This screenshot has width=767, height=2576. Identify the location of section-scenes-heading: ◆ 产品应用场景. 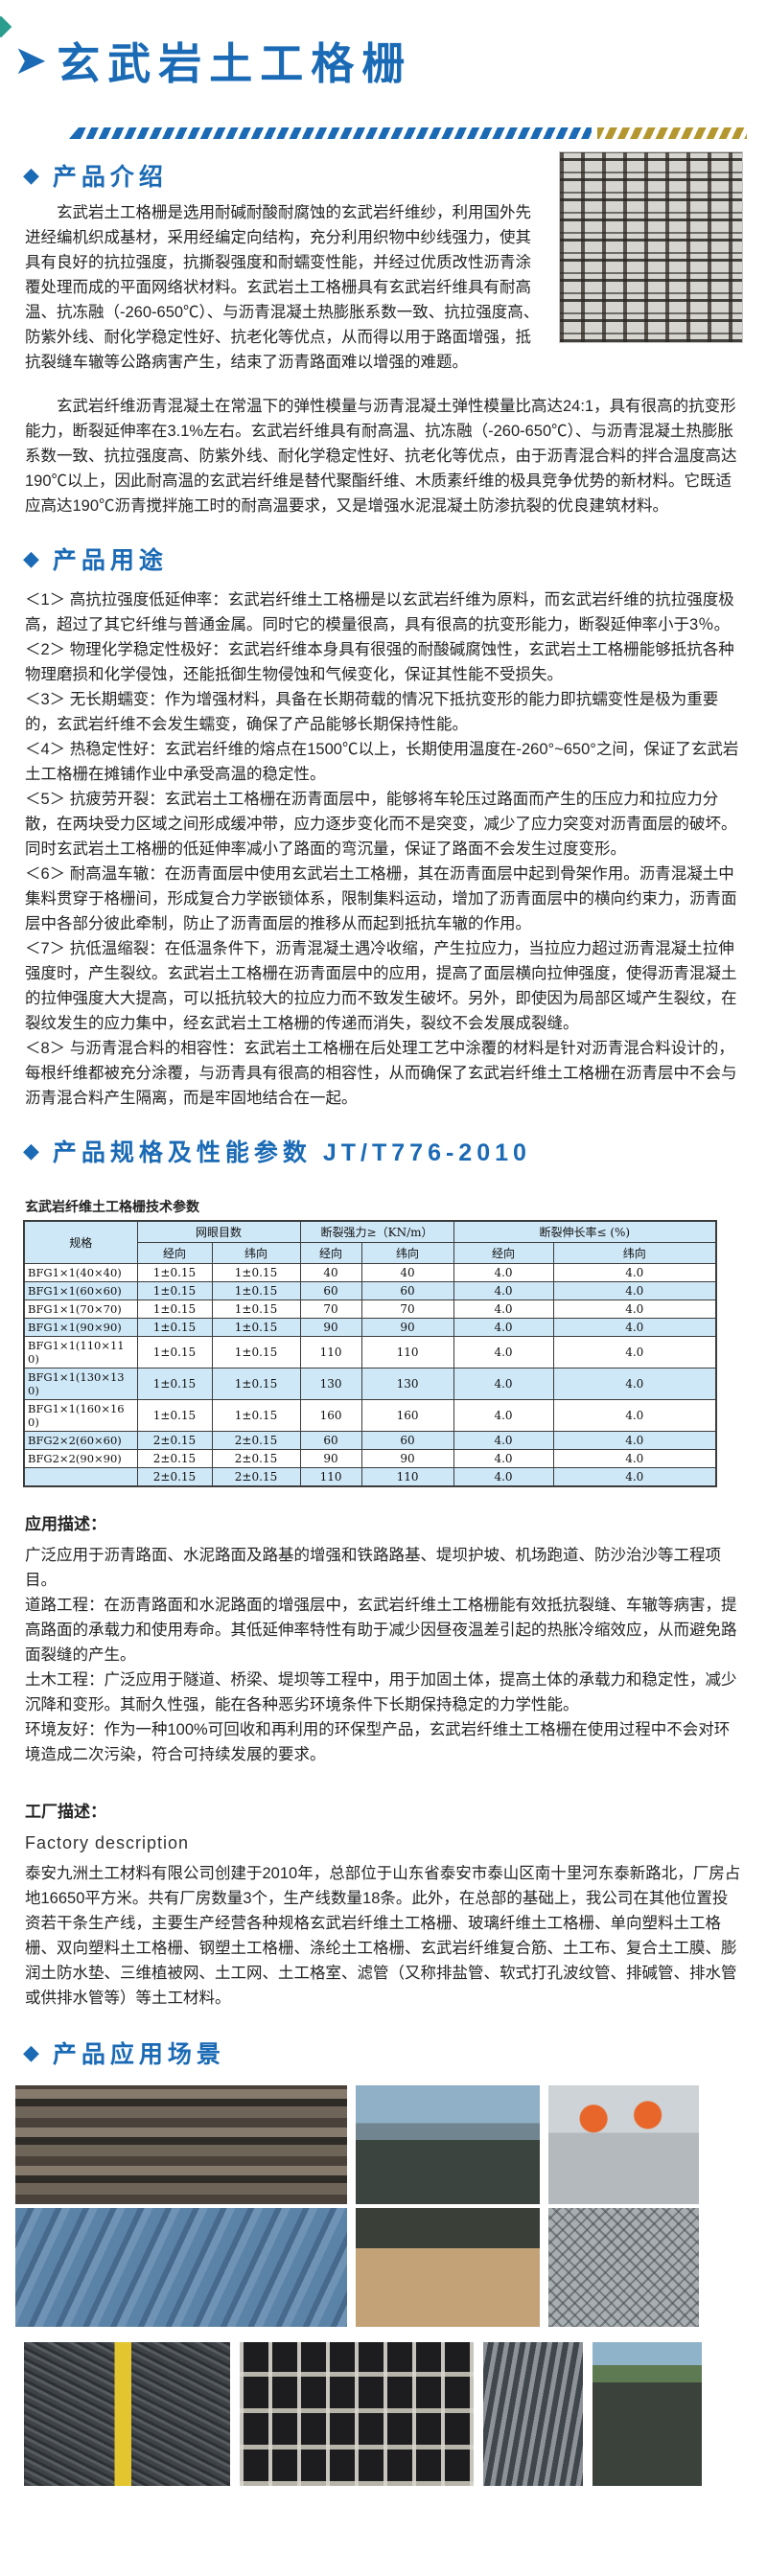
(395, 2053).